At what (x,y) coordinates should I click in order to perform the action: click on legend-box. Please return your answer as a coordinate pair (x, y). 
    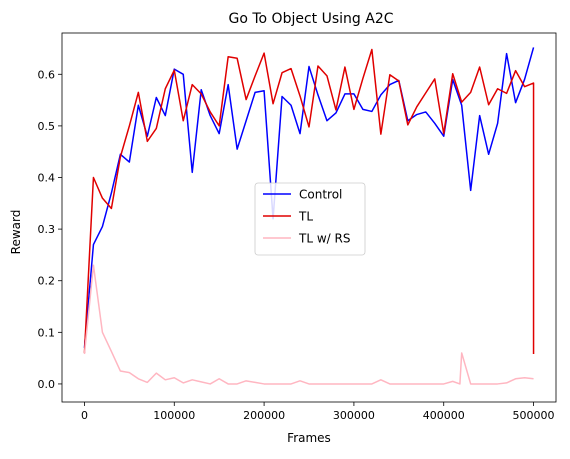
    Looking at the image, I should click on (310, 219).